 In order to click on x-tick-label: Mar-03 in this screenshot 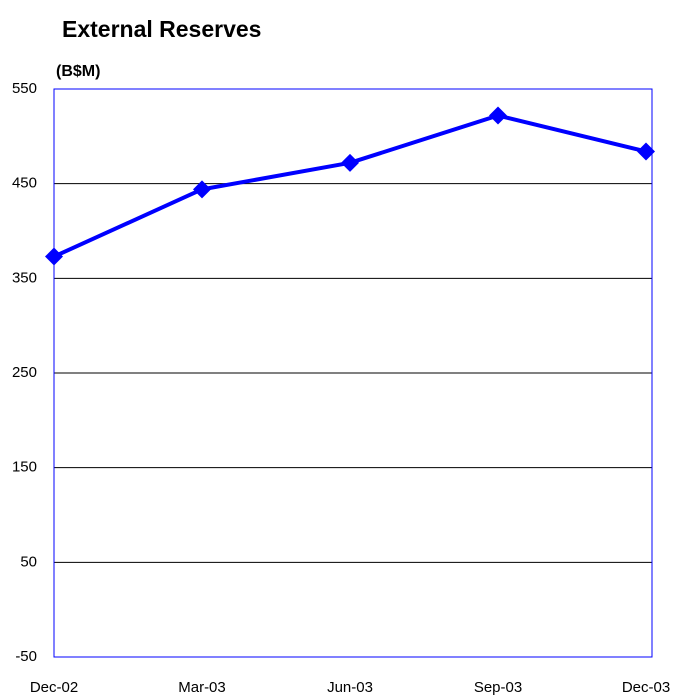, I will do `click(202, 687)`.